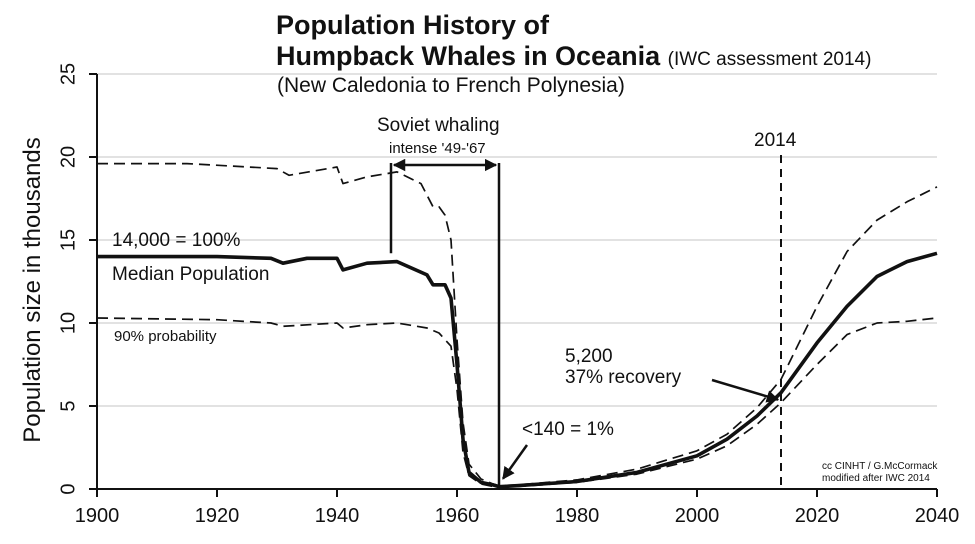 This screenshot has width=975, height=544. Describe the element at coordinates (577, 516) in the screenshot. I see `x-tick-label-1980: 1980` at that location.